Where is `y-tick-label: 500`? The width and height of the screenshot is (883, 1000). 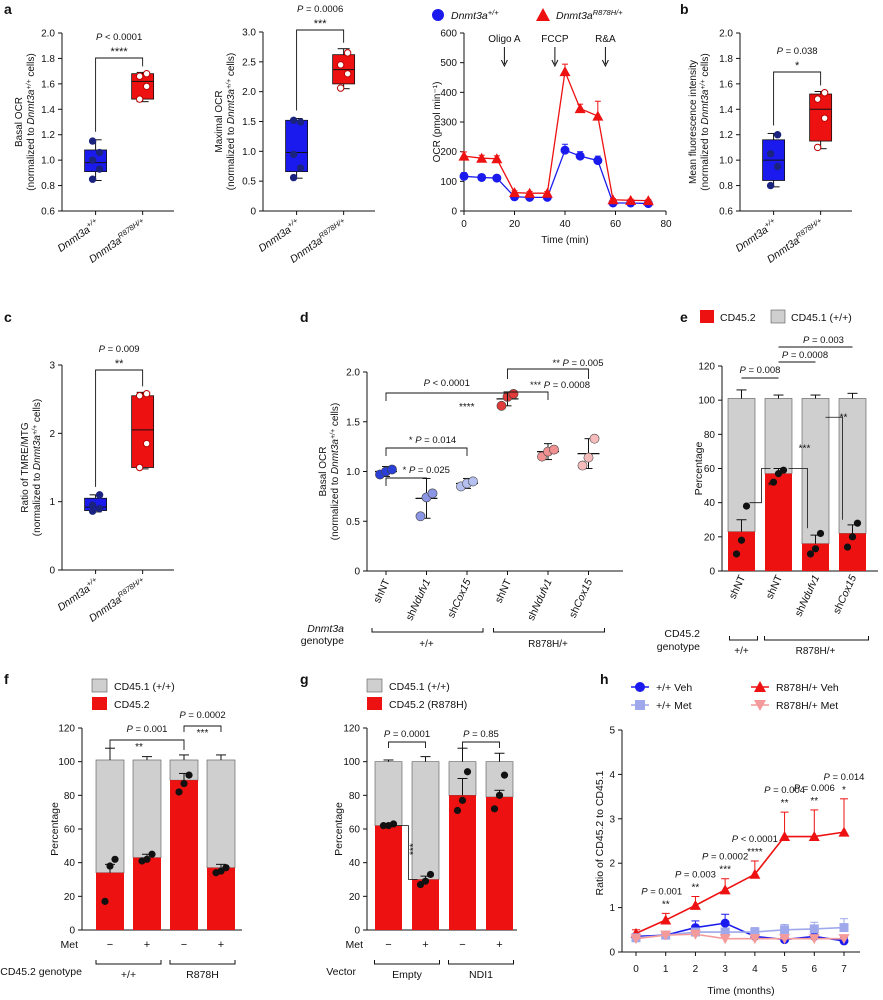
y-tick-label: 500 is located at coordinates (448, 63).